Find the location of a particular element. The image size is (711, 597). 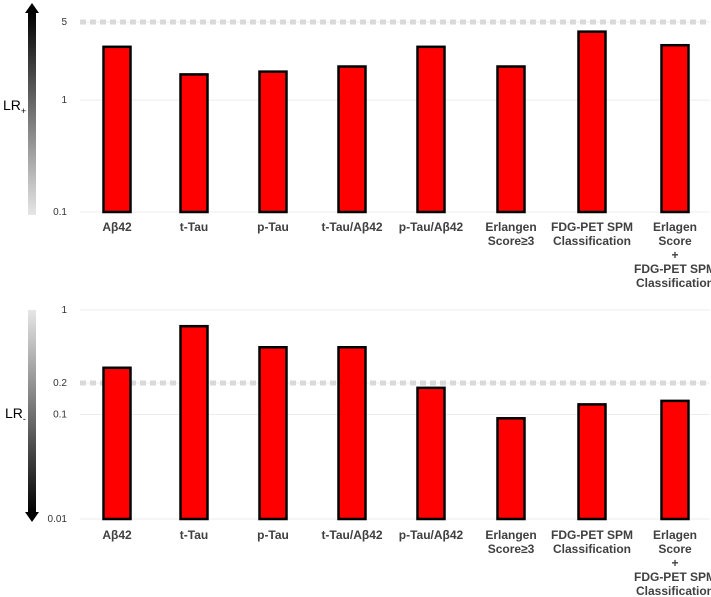

lr-minus-y-ticks: 1 0.2 0.1 0.01 is located at coordinates (58, 415).